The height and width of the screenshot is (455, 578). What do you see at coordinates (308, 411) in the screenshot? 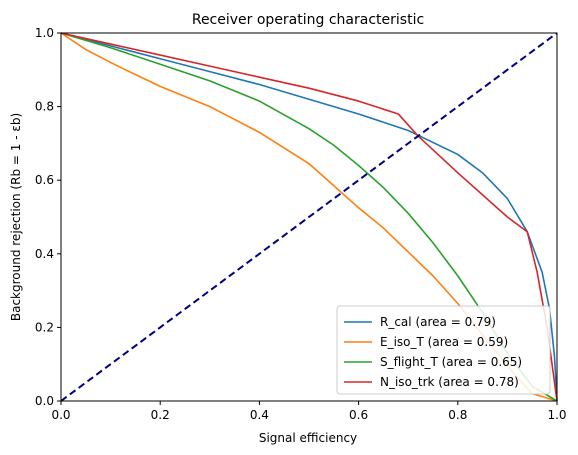
I see `x-axis-ticks: 0.0 0.2 0.4 0.6 0.8 1.0` at bounding box center [308, 411].